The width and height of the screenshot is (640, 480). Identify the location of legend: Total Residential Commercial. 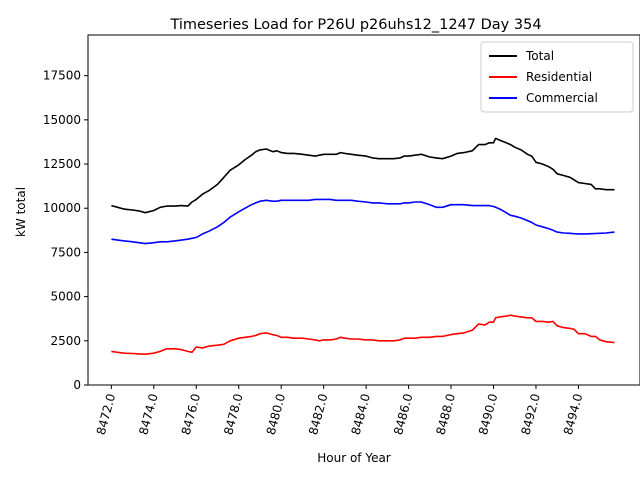
(557, 77).